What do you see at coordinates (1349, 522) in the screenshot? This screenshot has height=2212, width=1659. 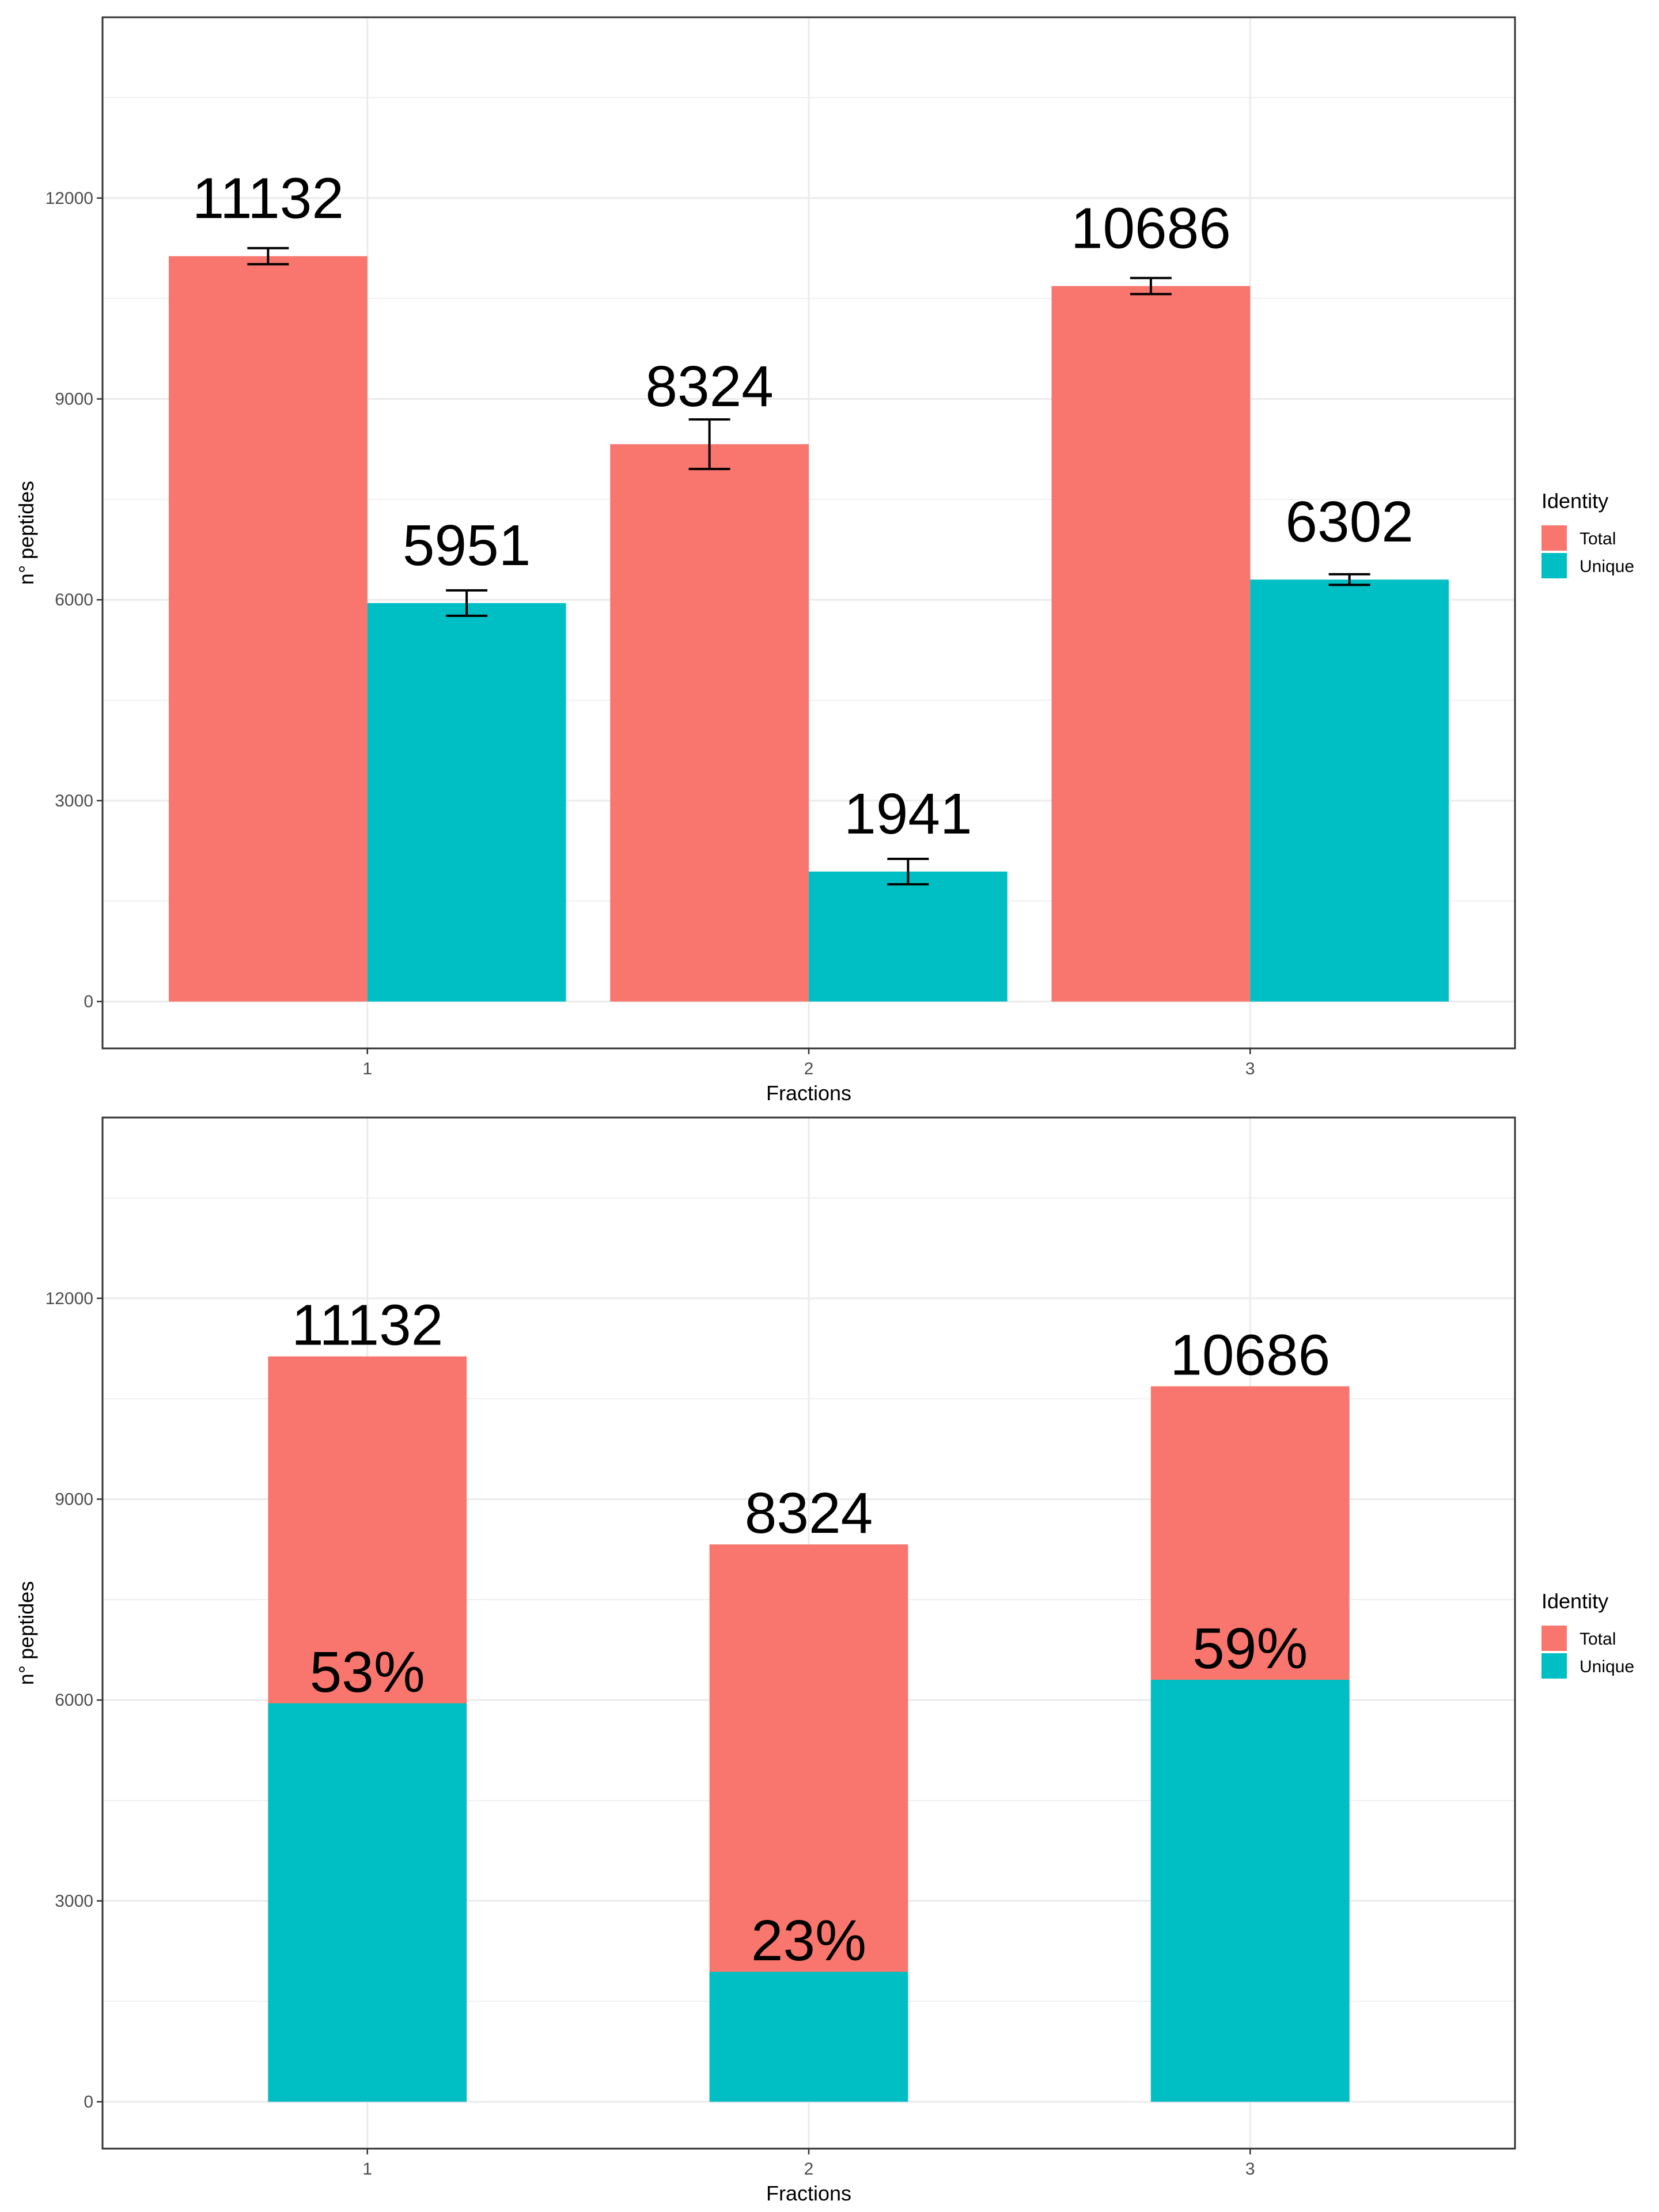 I see `data-label: 6302` at bounding box center [1349, 522].